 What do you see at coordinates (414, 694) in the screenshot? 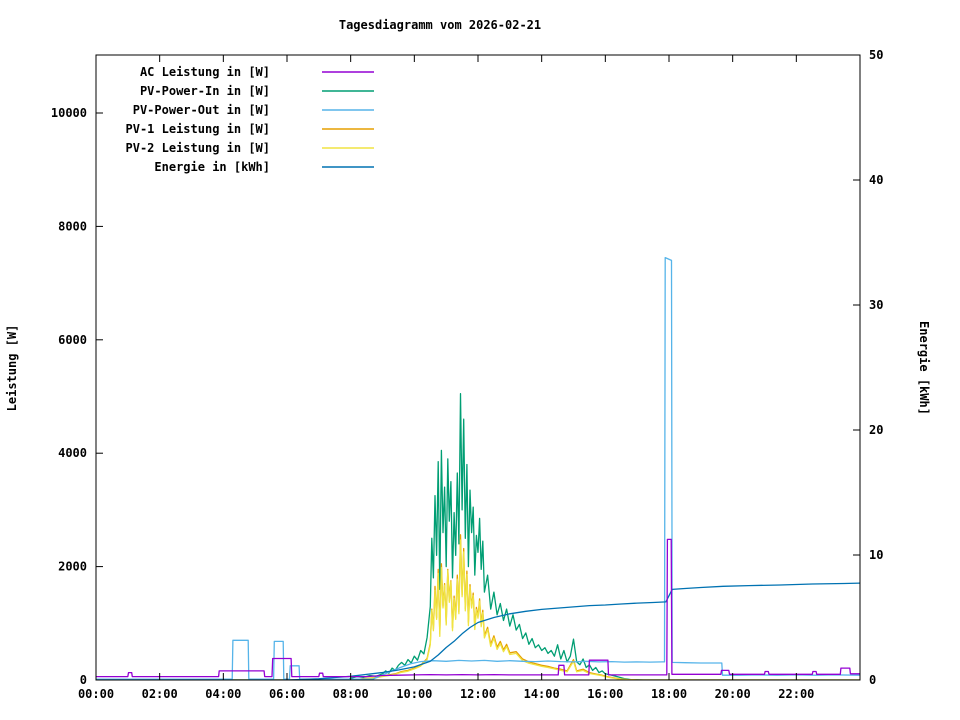
I see `x-tick-label: 10:00` at bounding box center [414, 694].